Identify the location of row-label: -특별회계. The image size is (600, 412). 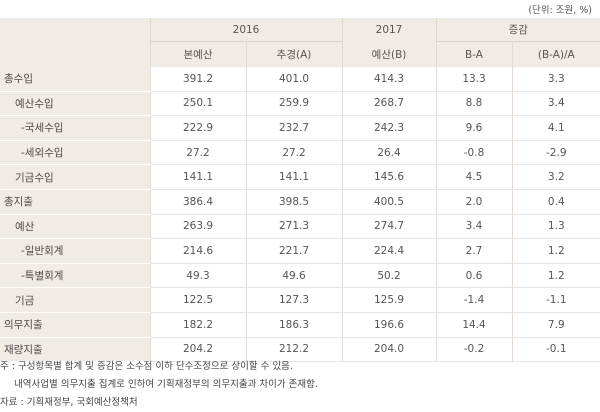
(75, 276).